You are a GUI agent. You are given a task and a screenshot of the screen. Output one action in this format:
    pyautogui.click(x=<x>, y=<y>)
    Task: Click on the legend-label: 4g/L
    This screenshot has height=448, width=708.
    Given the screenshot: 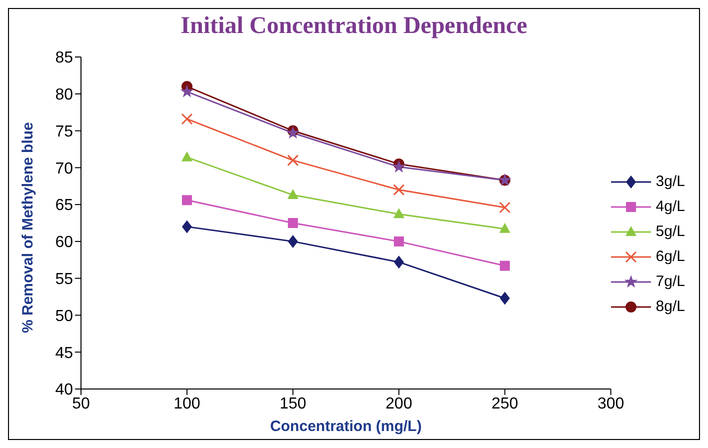 What is the action you would take?
    pyautogui.click(x=670, y=206)
    